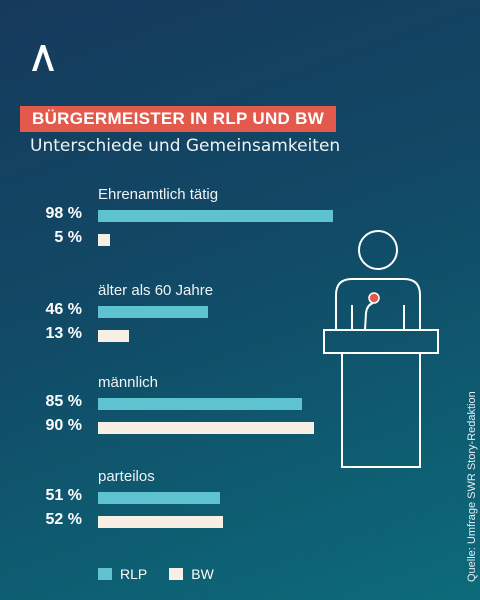 This screenshot has width=480, height=600. Describe the element at coordinates (185, 146) in the screenshot. I see `chart-subtitle: Unterschiede und Gemeinsamkeiten` at that location.